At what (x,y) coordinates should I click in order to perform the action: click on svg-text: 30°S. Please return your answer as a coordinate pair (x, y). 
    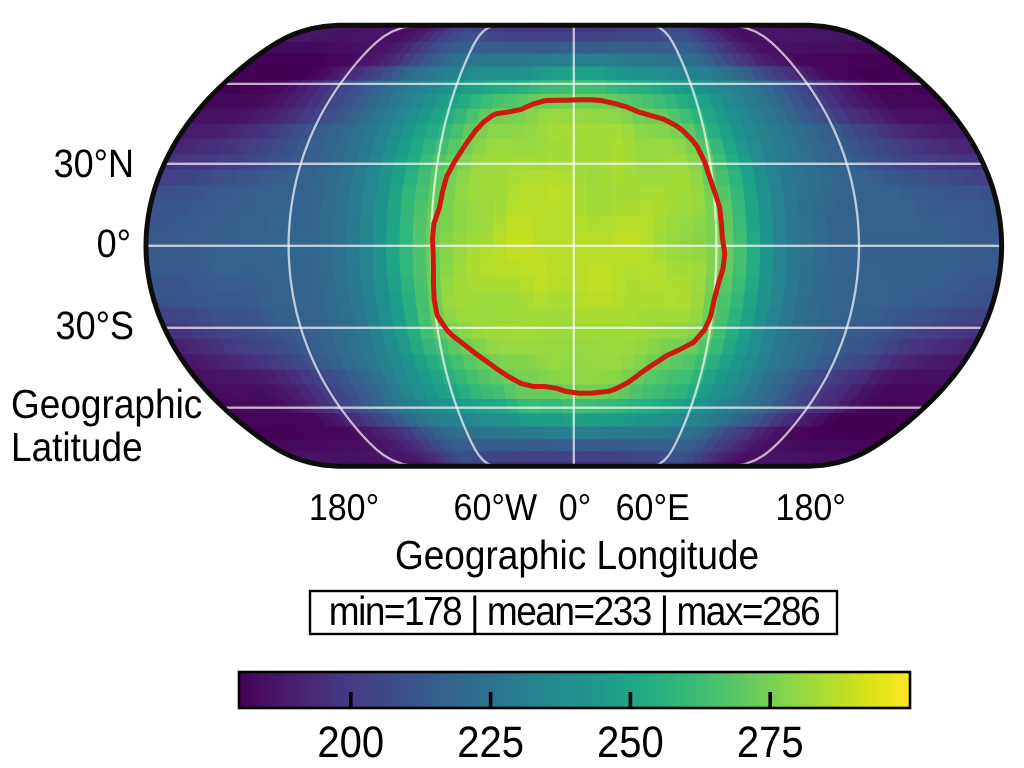
    Looking at the image, I should click on (95, 325).